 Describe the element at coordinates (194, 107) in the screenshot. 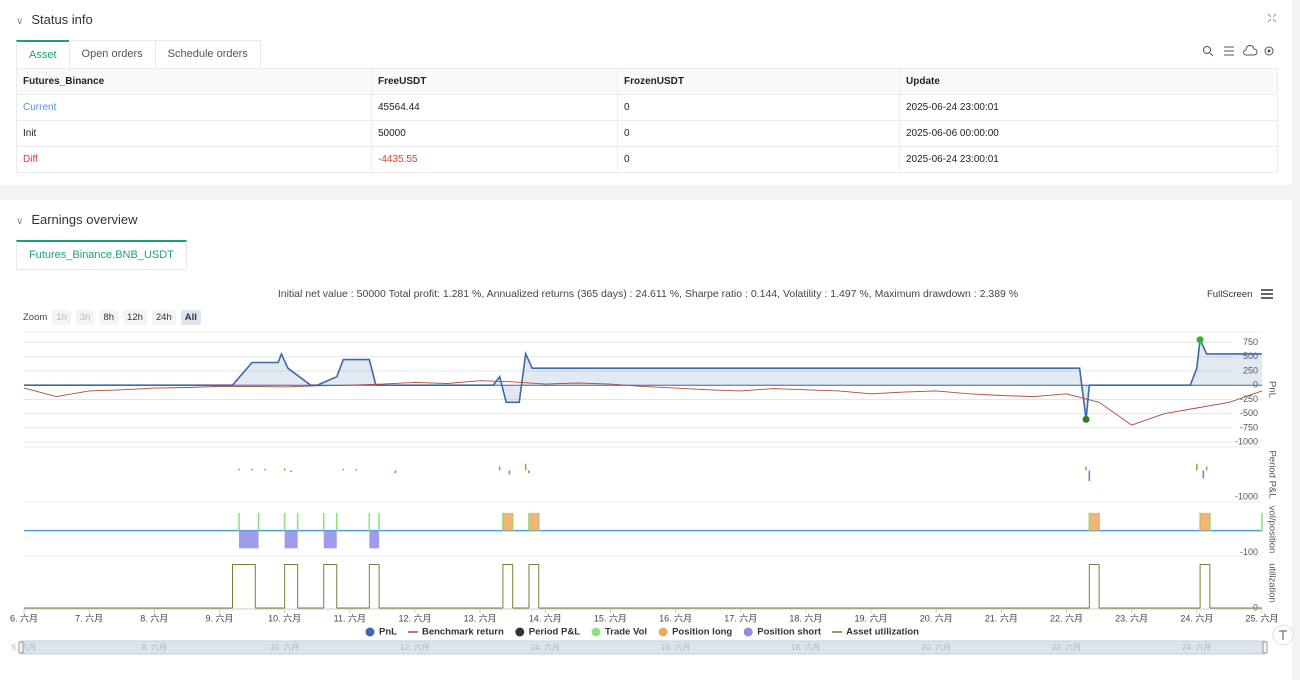

I see `cell: Current` at that location.